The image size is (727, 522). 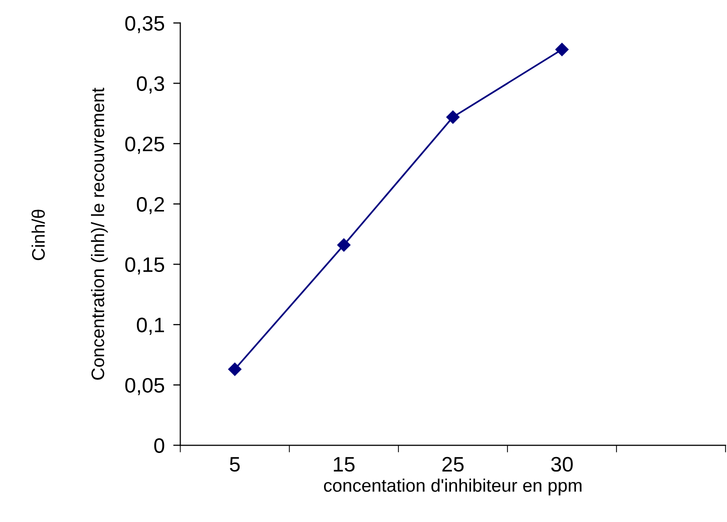 What do you see at coordinates (159, 446) in the screenshot?
I see `y-tick-label: 0` at bounding box center [159, 446].